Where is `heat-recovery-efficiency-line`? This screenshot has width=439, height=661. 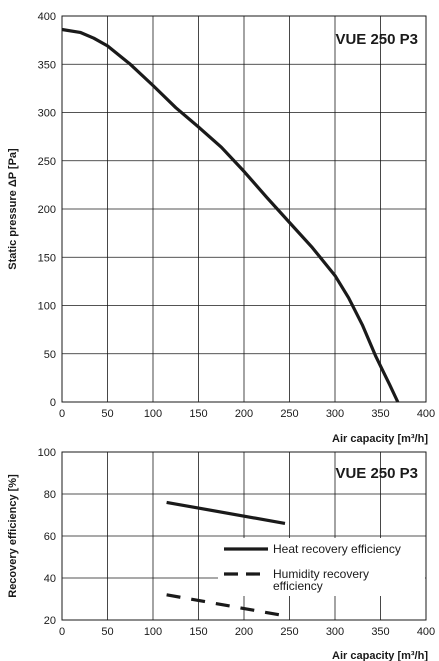 heat-recovery-efficiency-line is located at coordinates (226, 512).